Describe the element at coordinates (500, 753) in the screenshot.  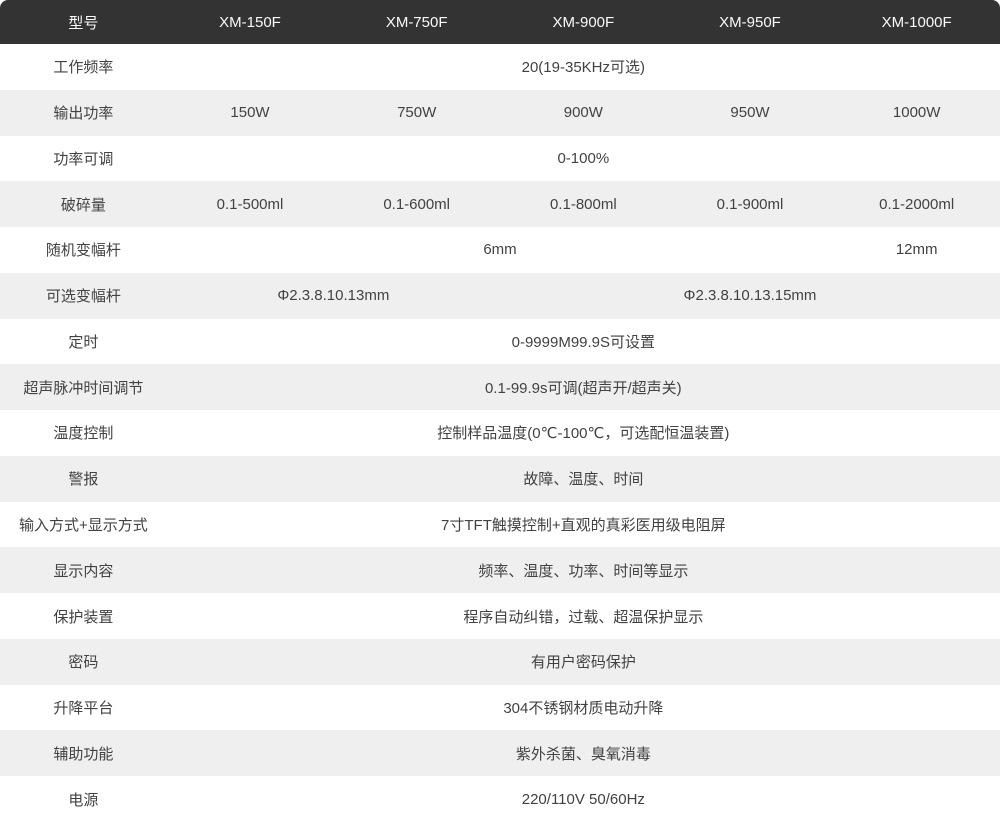
I see `spec-row: 辅助功能 紫外杀菌、臭氧消毒` at that location.